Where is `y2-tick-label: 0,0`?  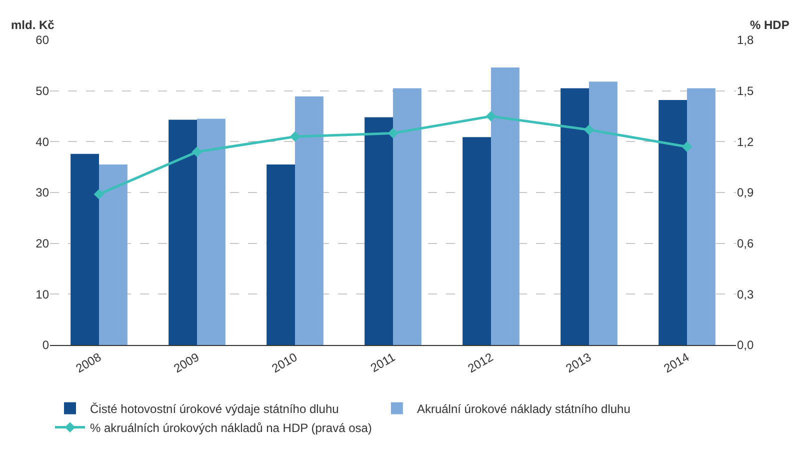 y2-tick-label: 0,0 is located at coordinates (745, 345).